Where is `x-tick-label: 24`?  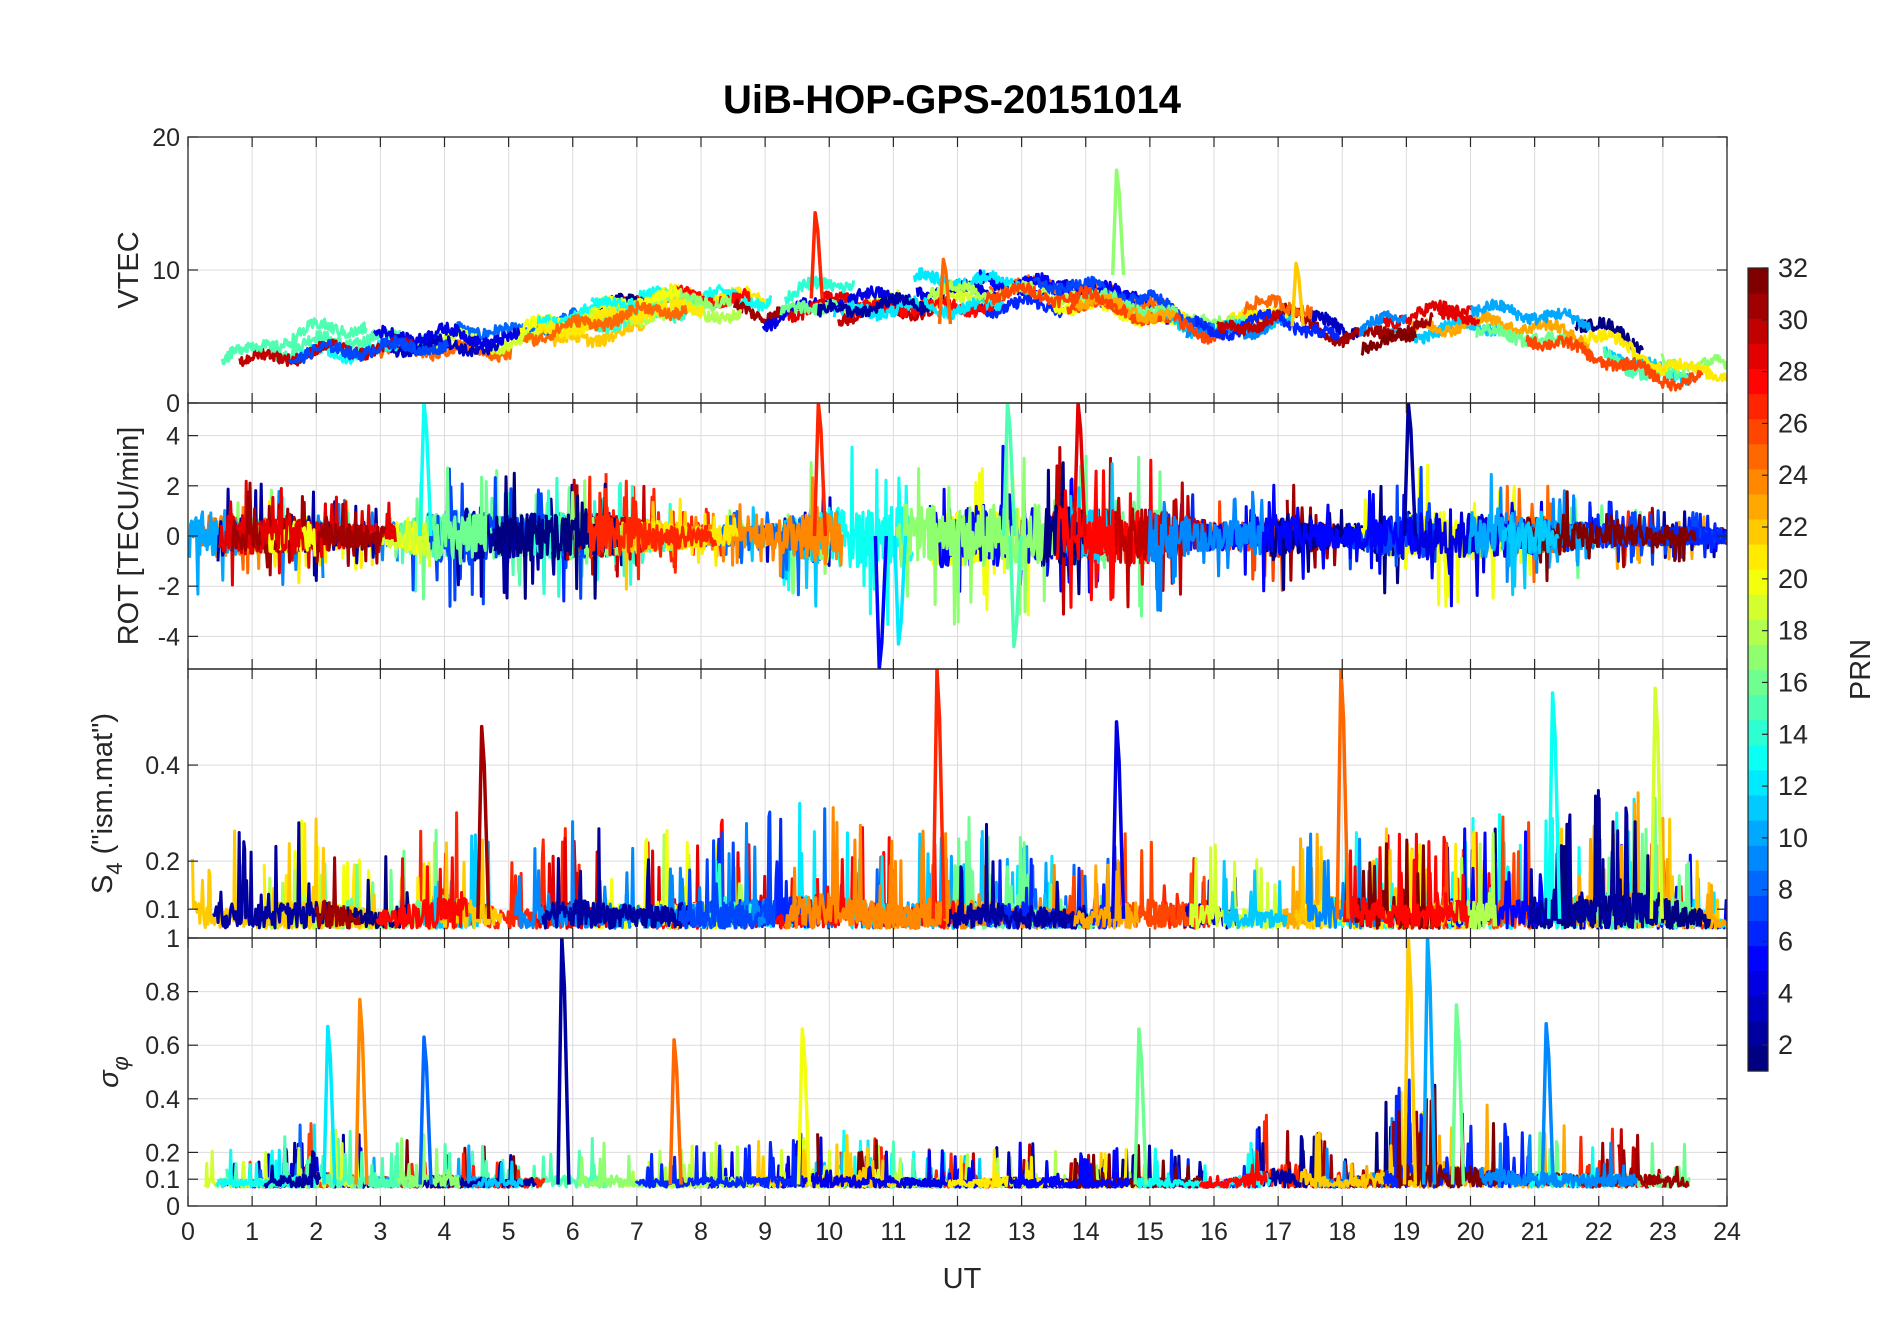 x-tick-label: 24 is located at coordinates (1727, 1232).